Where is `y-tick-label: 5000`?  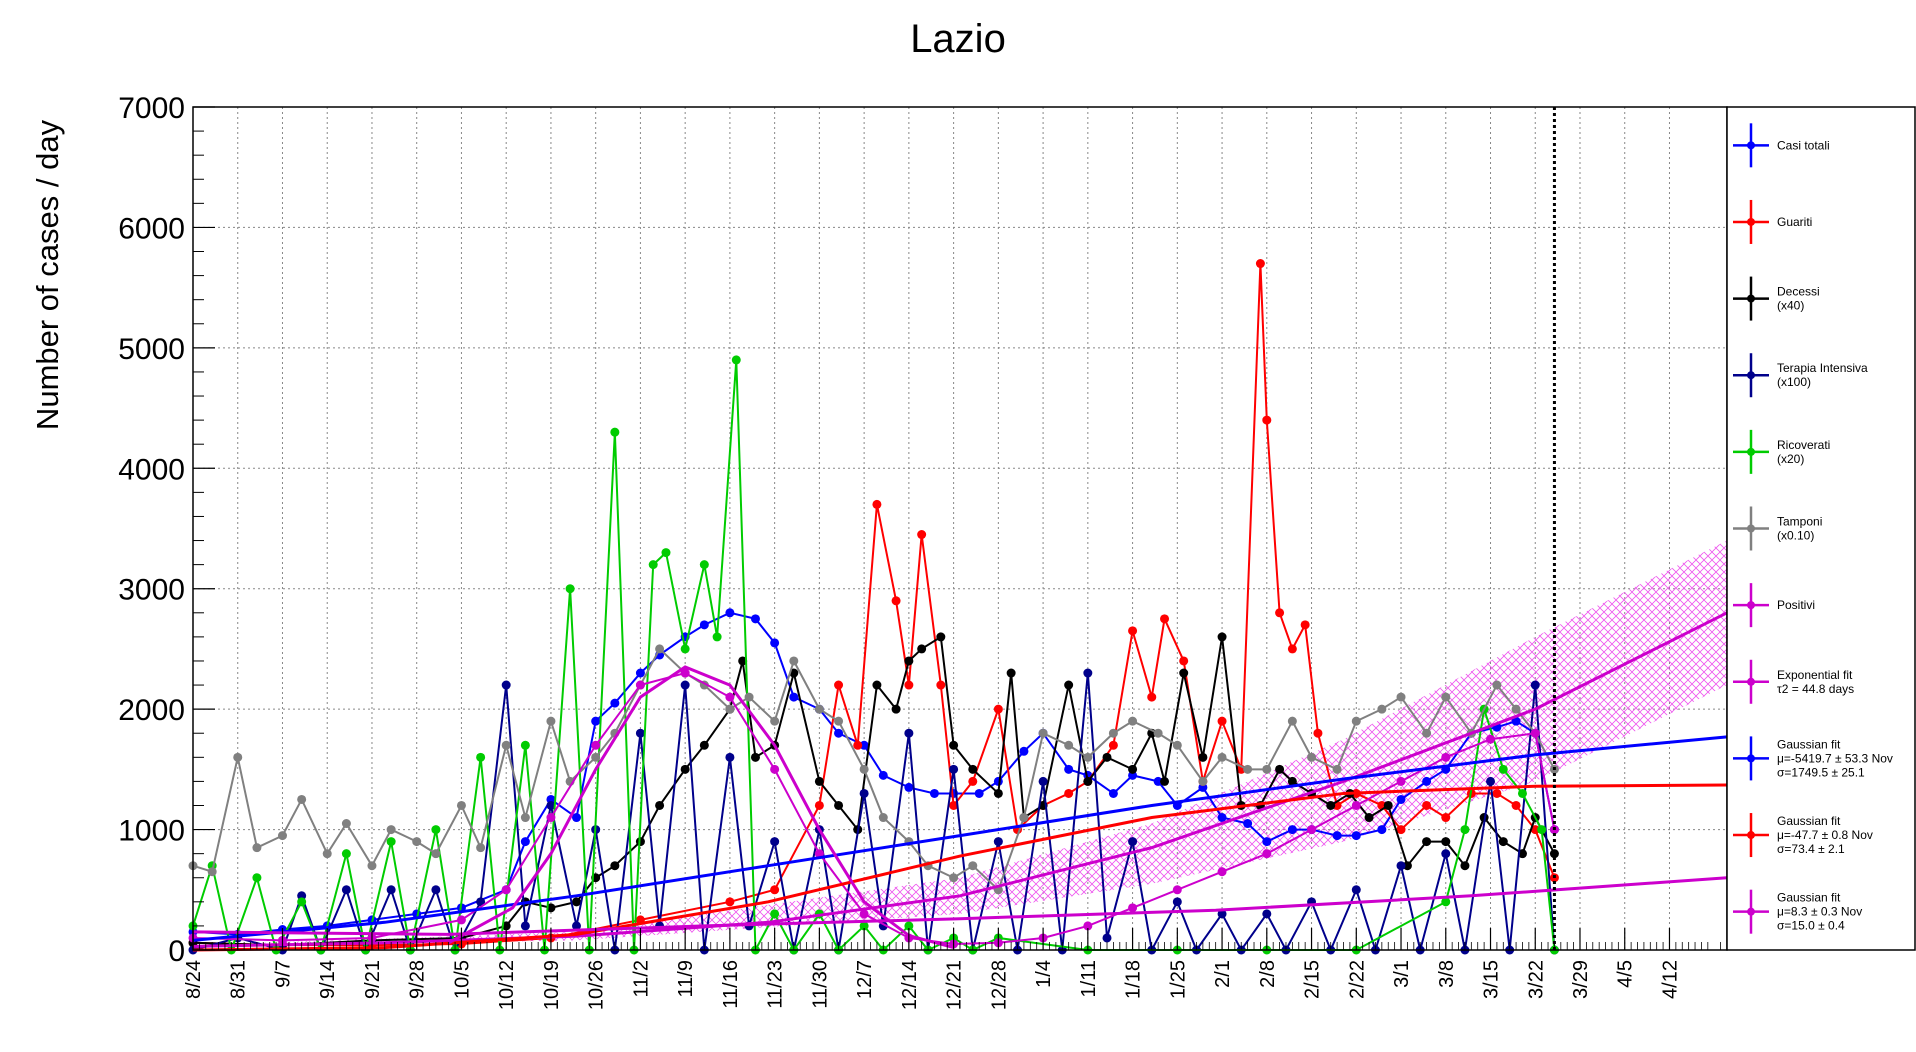 y-tick-label: 5000 is located at coordinates (151, 349).